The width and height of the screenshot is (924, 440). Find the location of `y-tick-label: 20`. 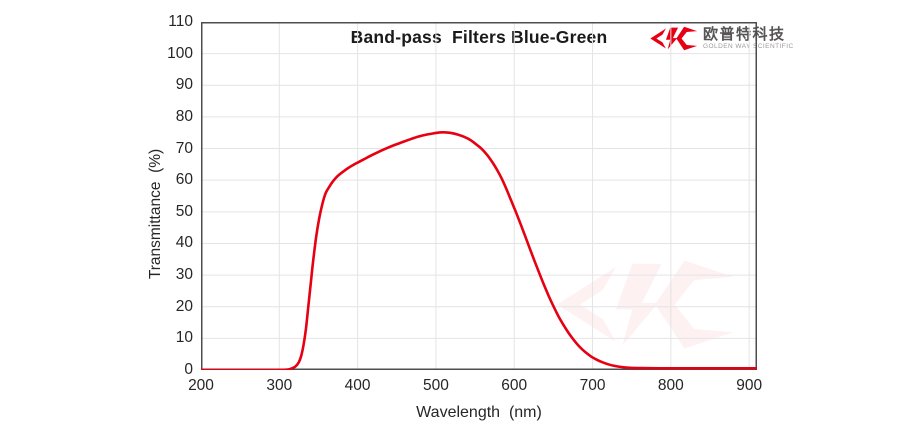

y-tick-label: 20 is located at coordinates (184, 306).